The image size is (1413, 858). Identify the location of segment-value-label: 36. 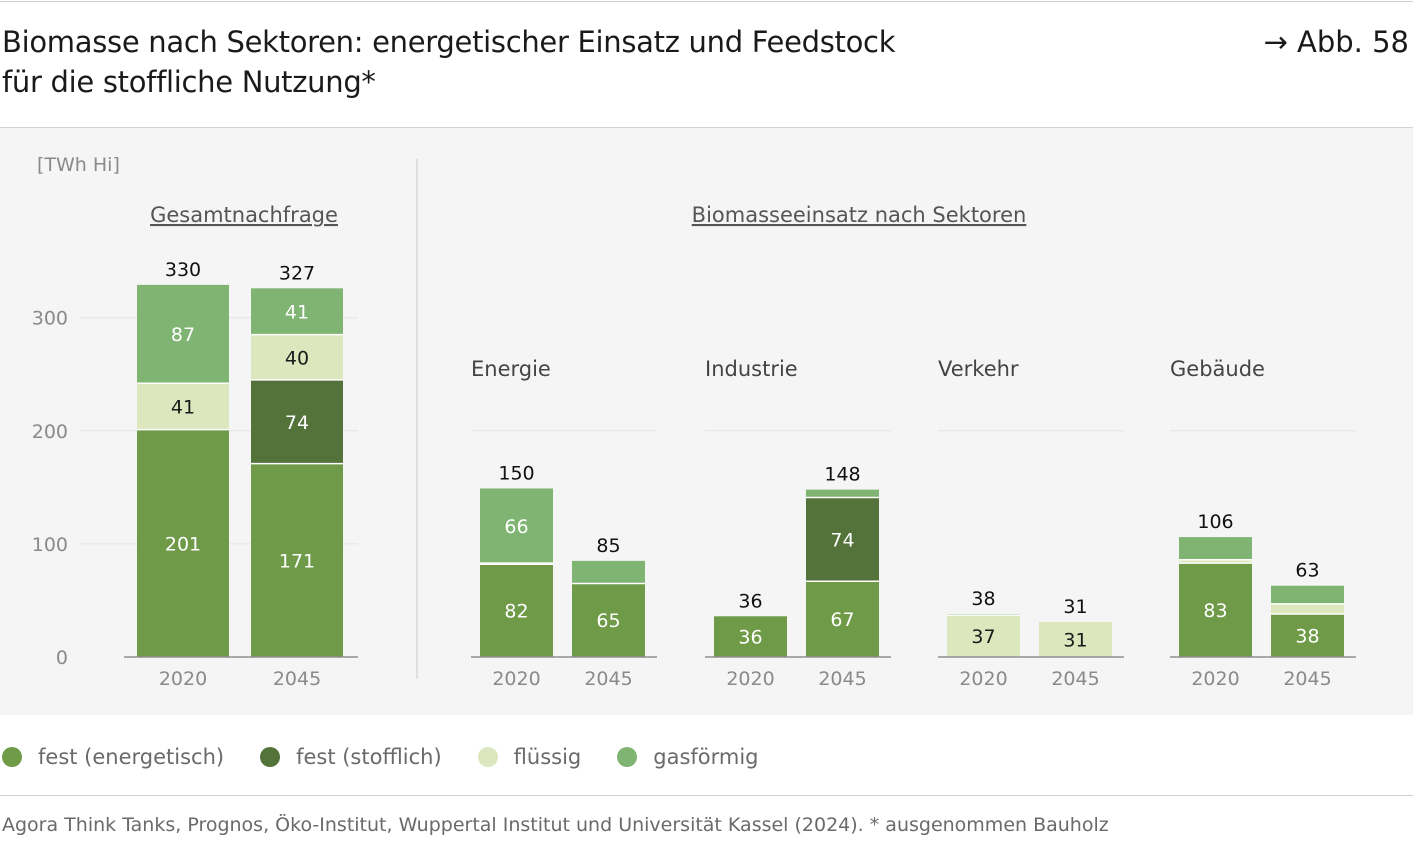
(750, 638).